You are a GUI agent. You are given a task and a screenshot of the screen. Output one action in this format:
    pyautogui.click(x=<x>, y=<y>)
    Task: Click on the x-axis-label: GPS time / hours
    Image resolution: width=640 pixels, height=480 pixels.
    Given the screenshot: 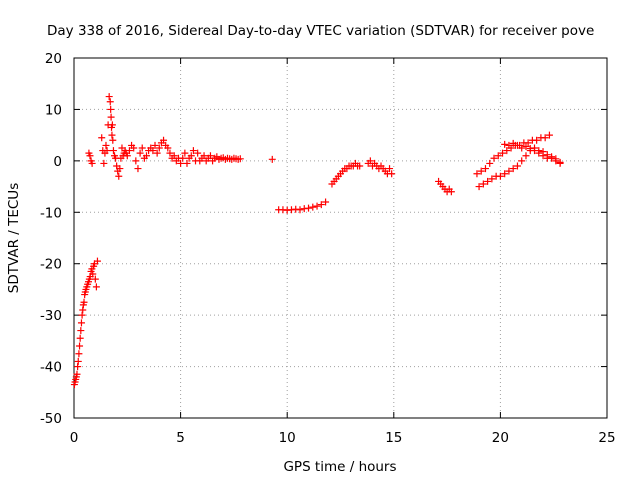 What is the action you would take?
    pyautogui.click(x=339, y=467)
    